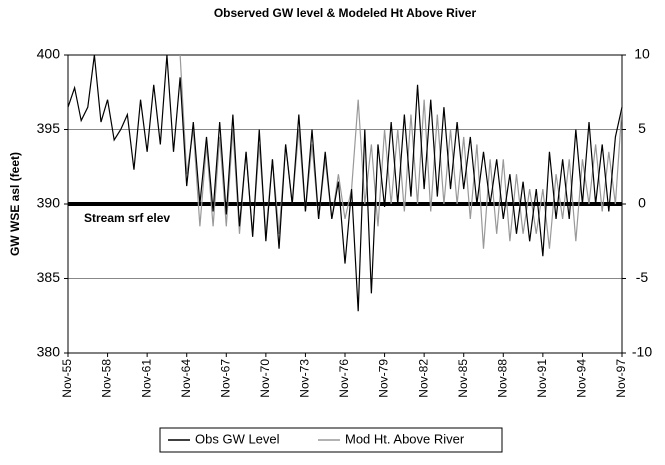  Describe the element at coordinates (642, 203) in the screenshot. I see `y2-tick-label: 0` at that location.